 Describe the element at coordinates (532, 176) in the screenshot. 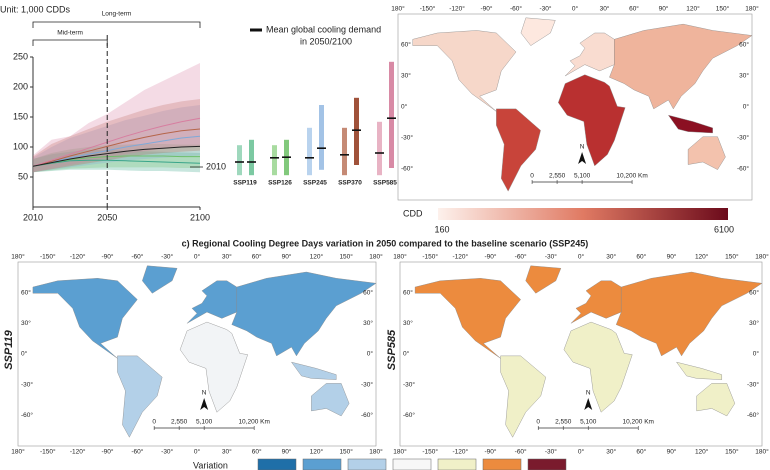

I see `scale-label: 0` at that location.